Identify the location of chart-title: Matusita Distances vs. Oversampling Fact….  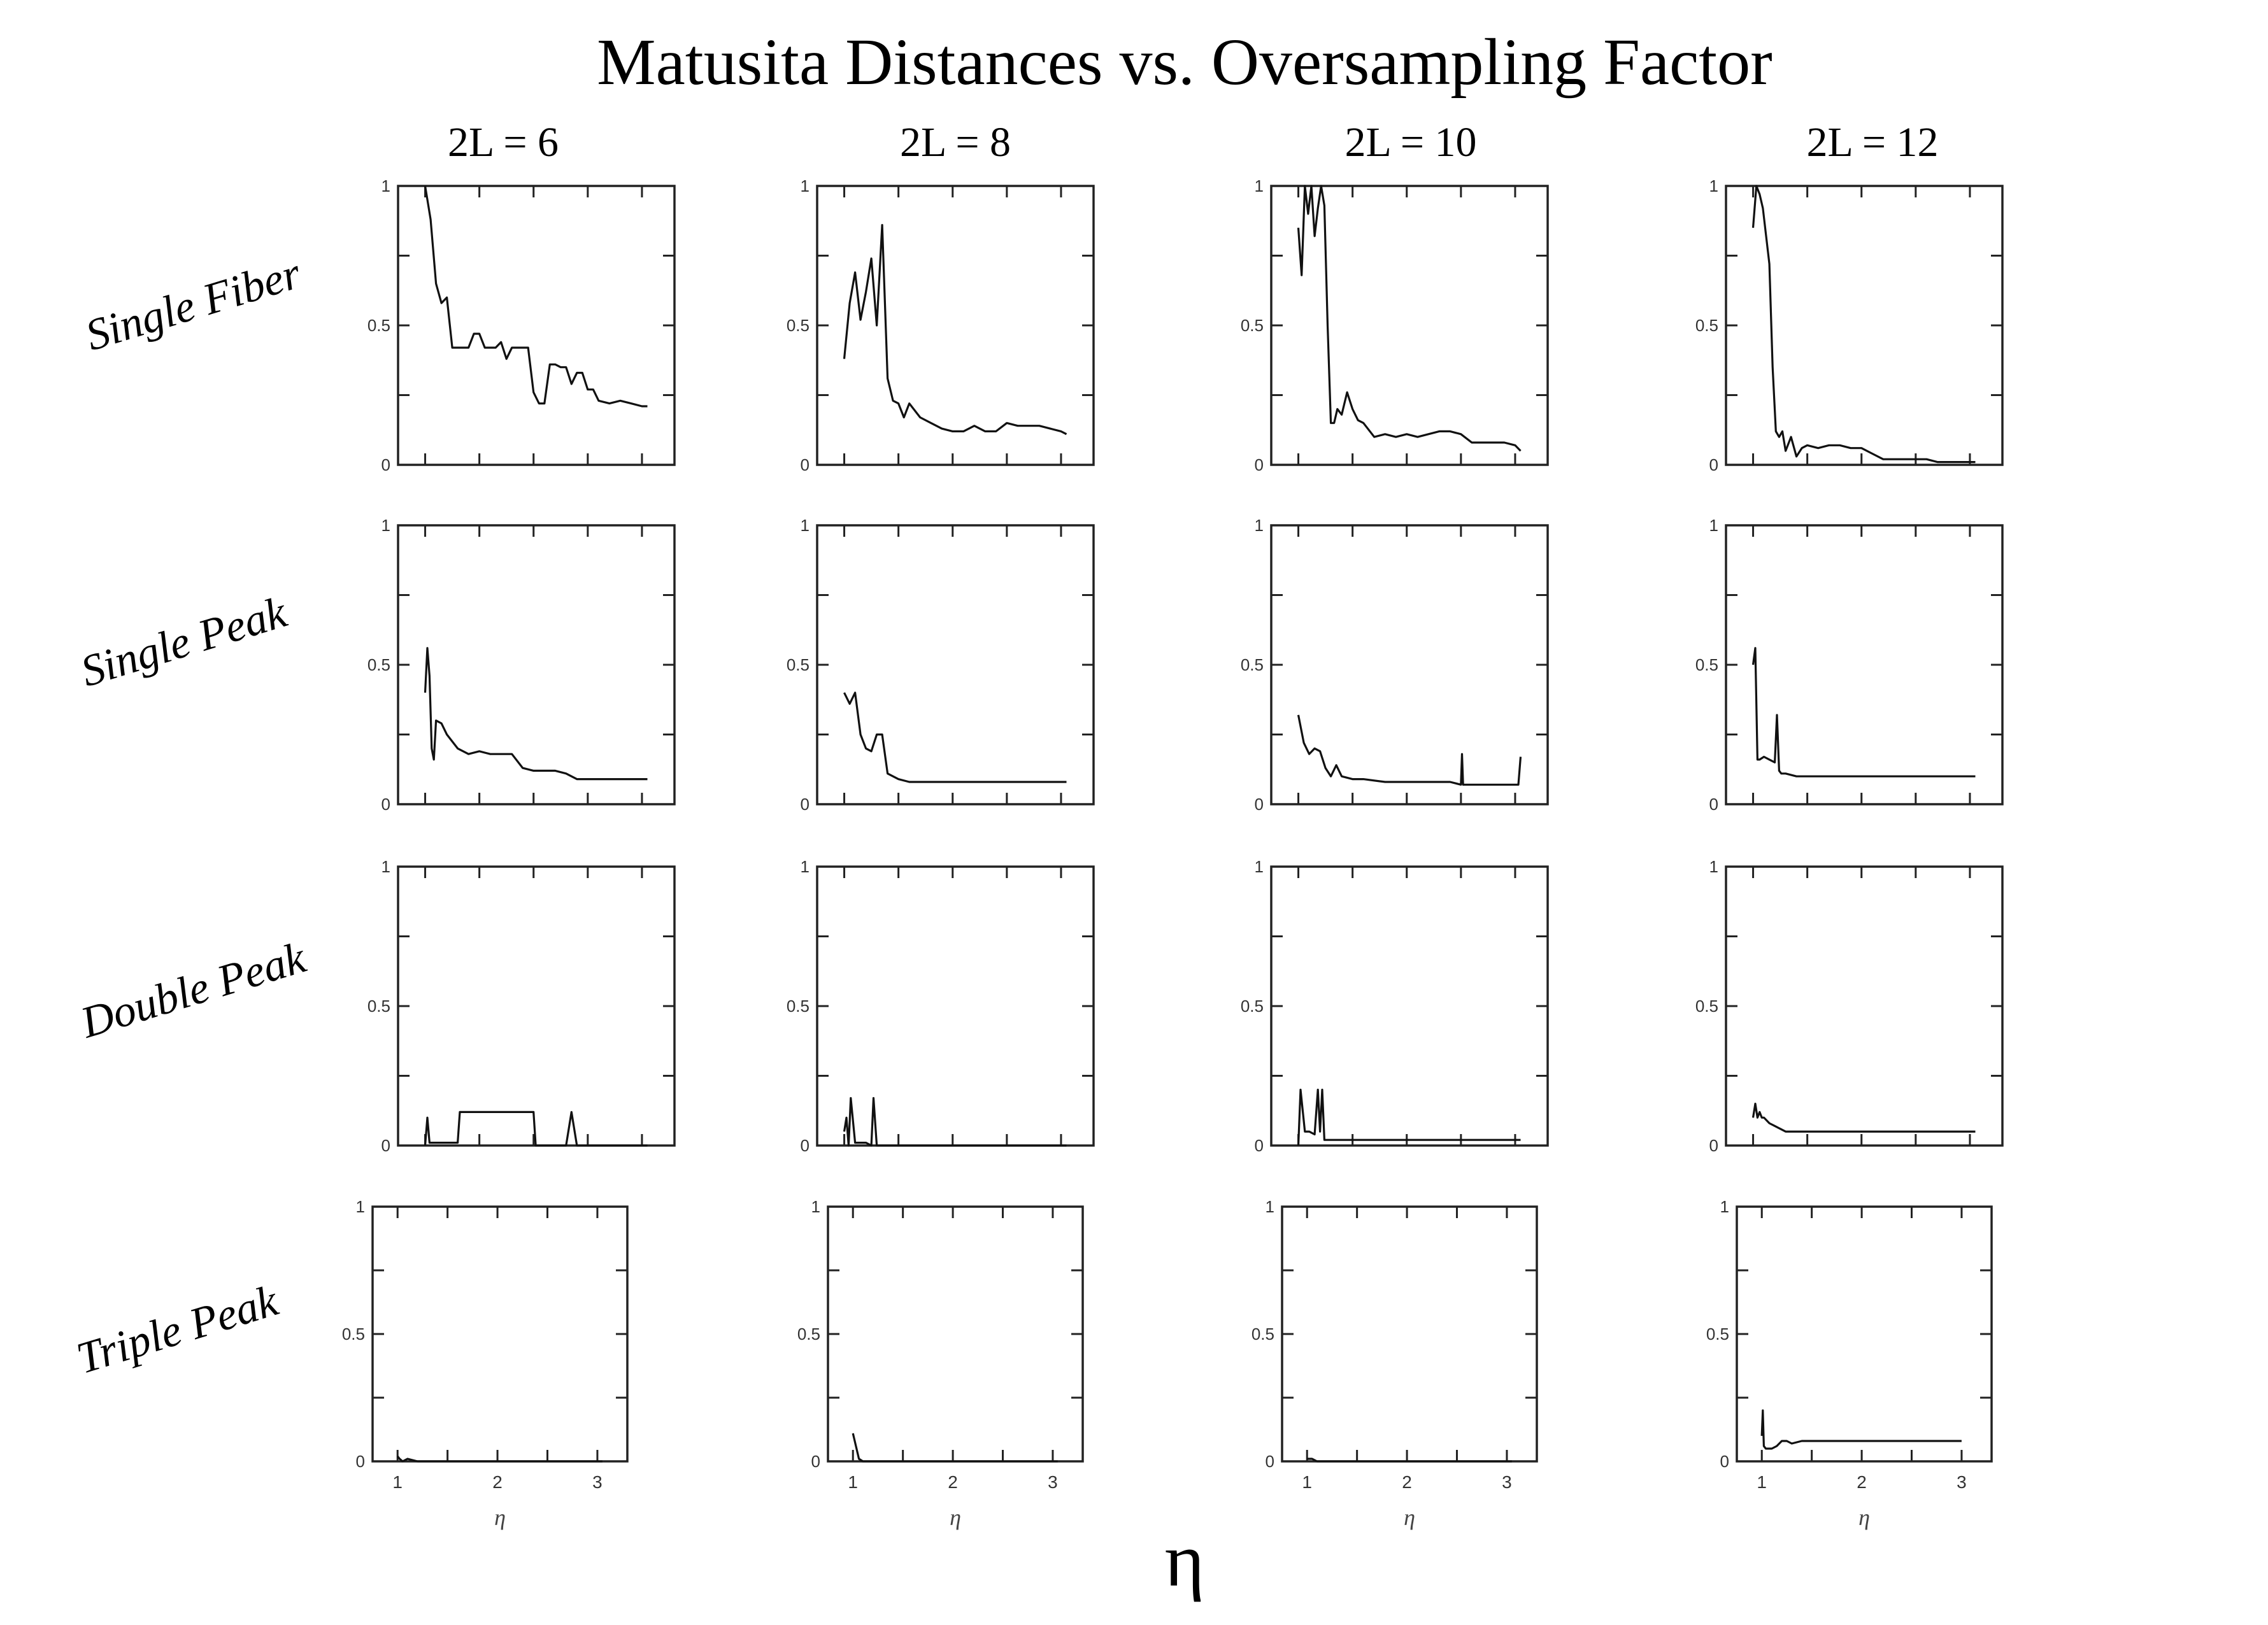
(1184, 62).